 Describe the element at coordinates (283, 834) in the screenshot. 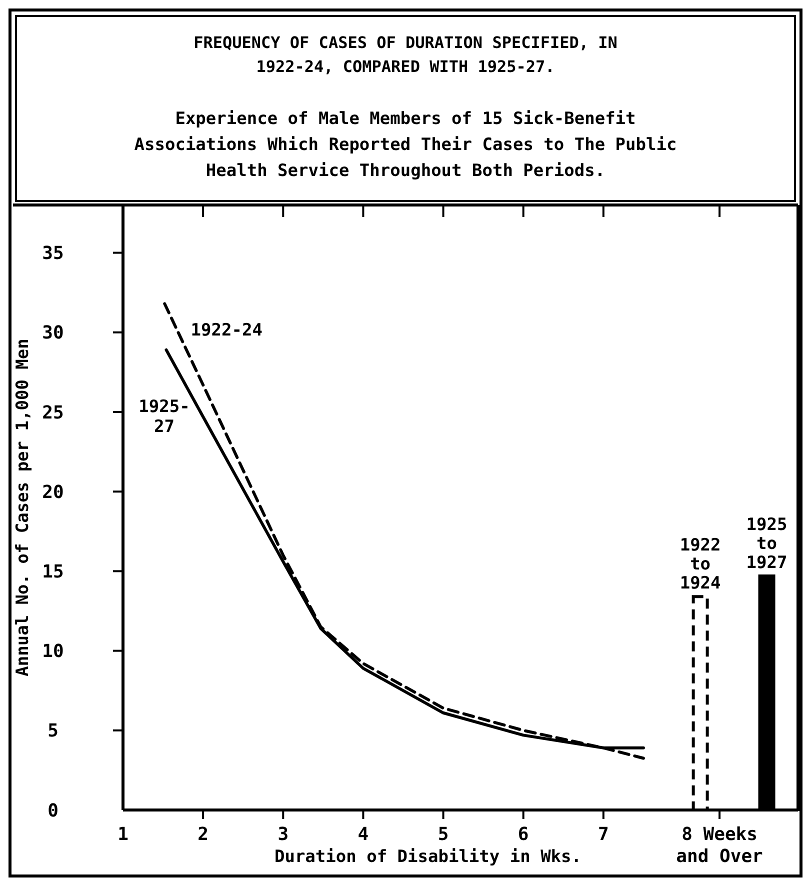

I see `x-tick-label: 3` at that location.